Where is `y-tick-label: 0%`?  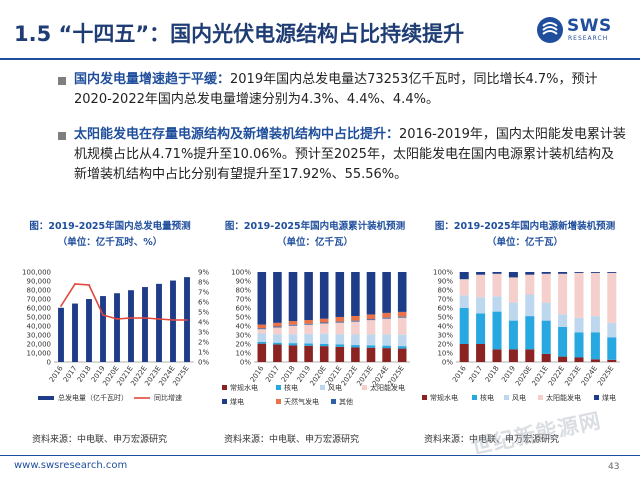
y-tick-label: 0% is located at coordinates (245, 363).